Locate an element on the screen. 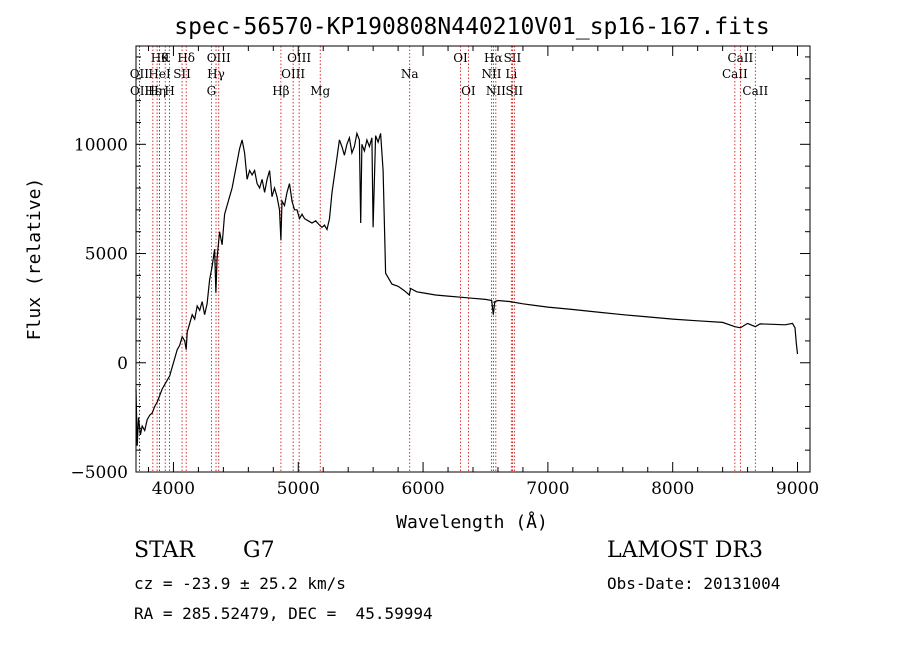  line-label-19: OI is located at coordinates (468, 91).